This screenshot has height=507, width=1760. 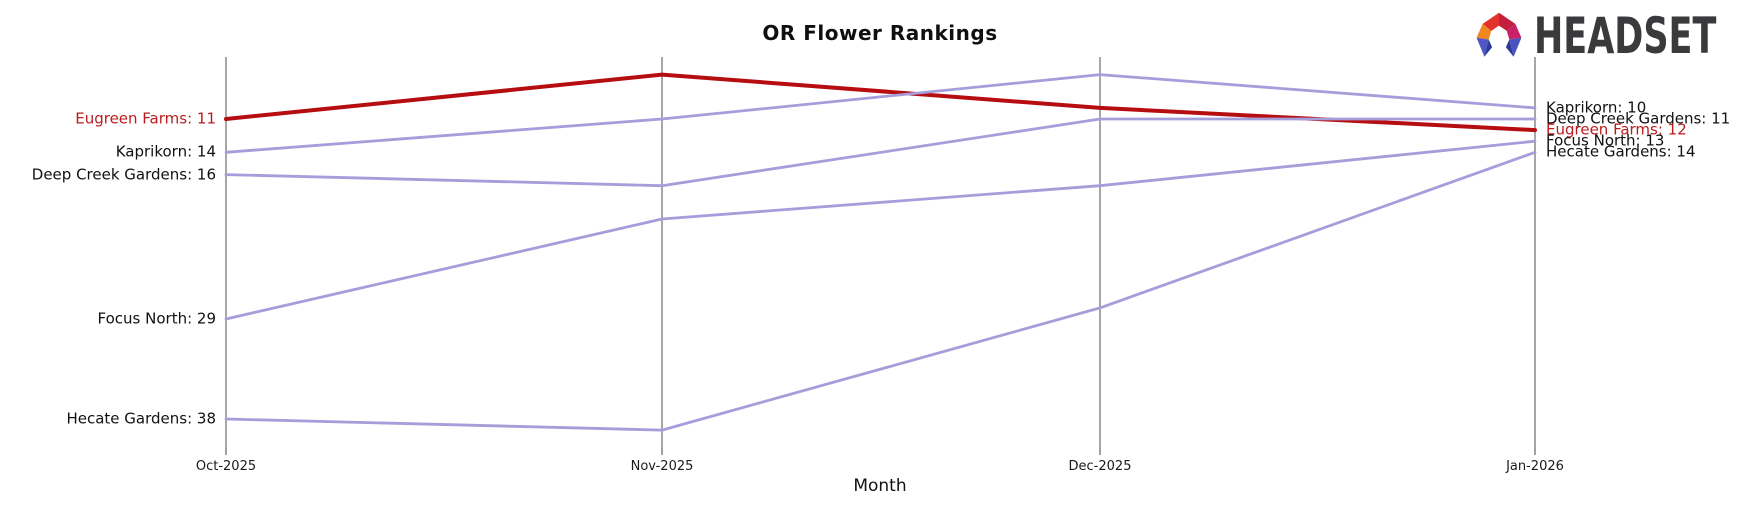 What do you see at coordinates (1625, 36) in the screenshot?
I see `headset-logo-text: HEADSET` at bounding box center [1625, 36].